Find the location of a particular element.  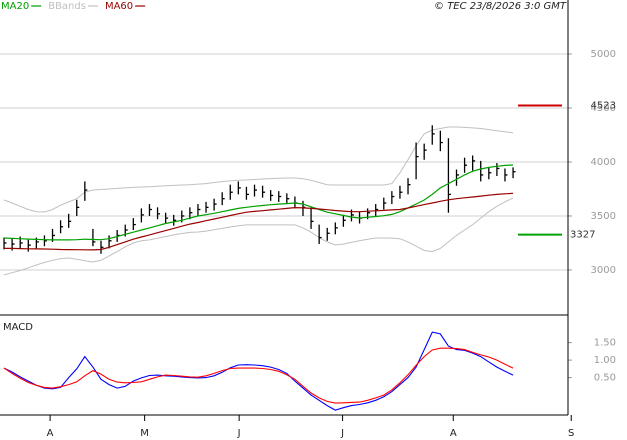

y-tick-label: 4500 is located at coordinates (603, 108).